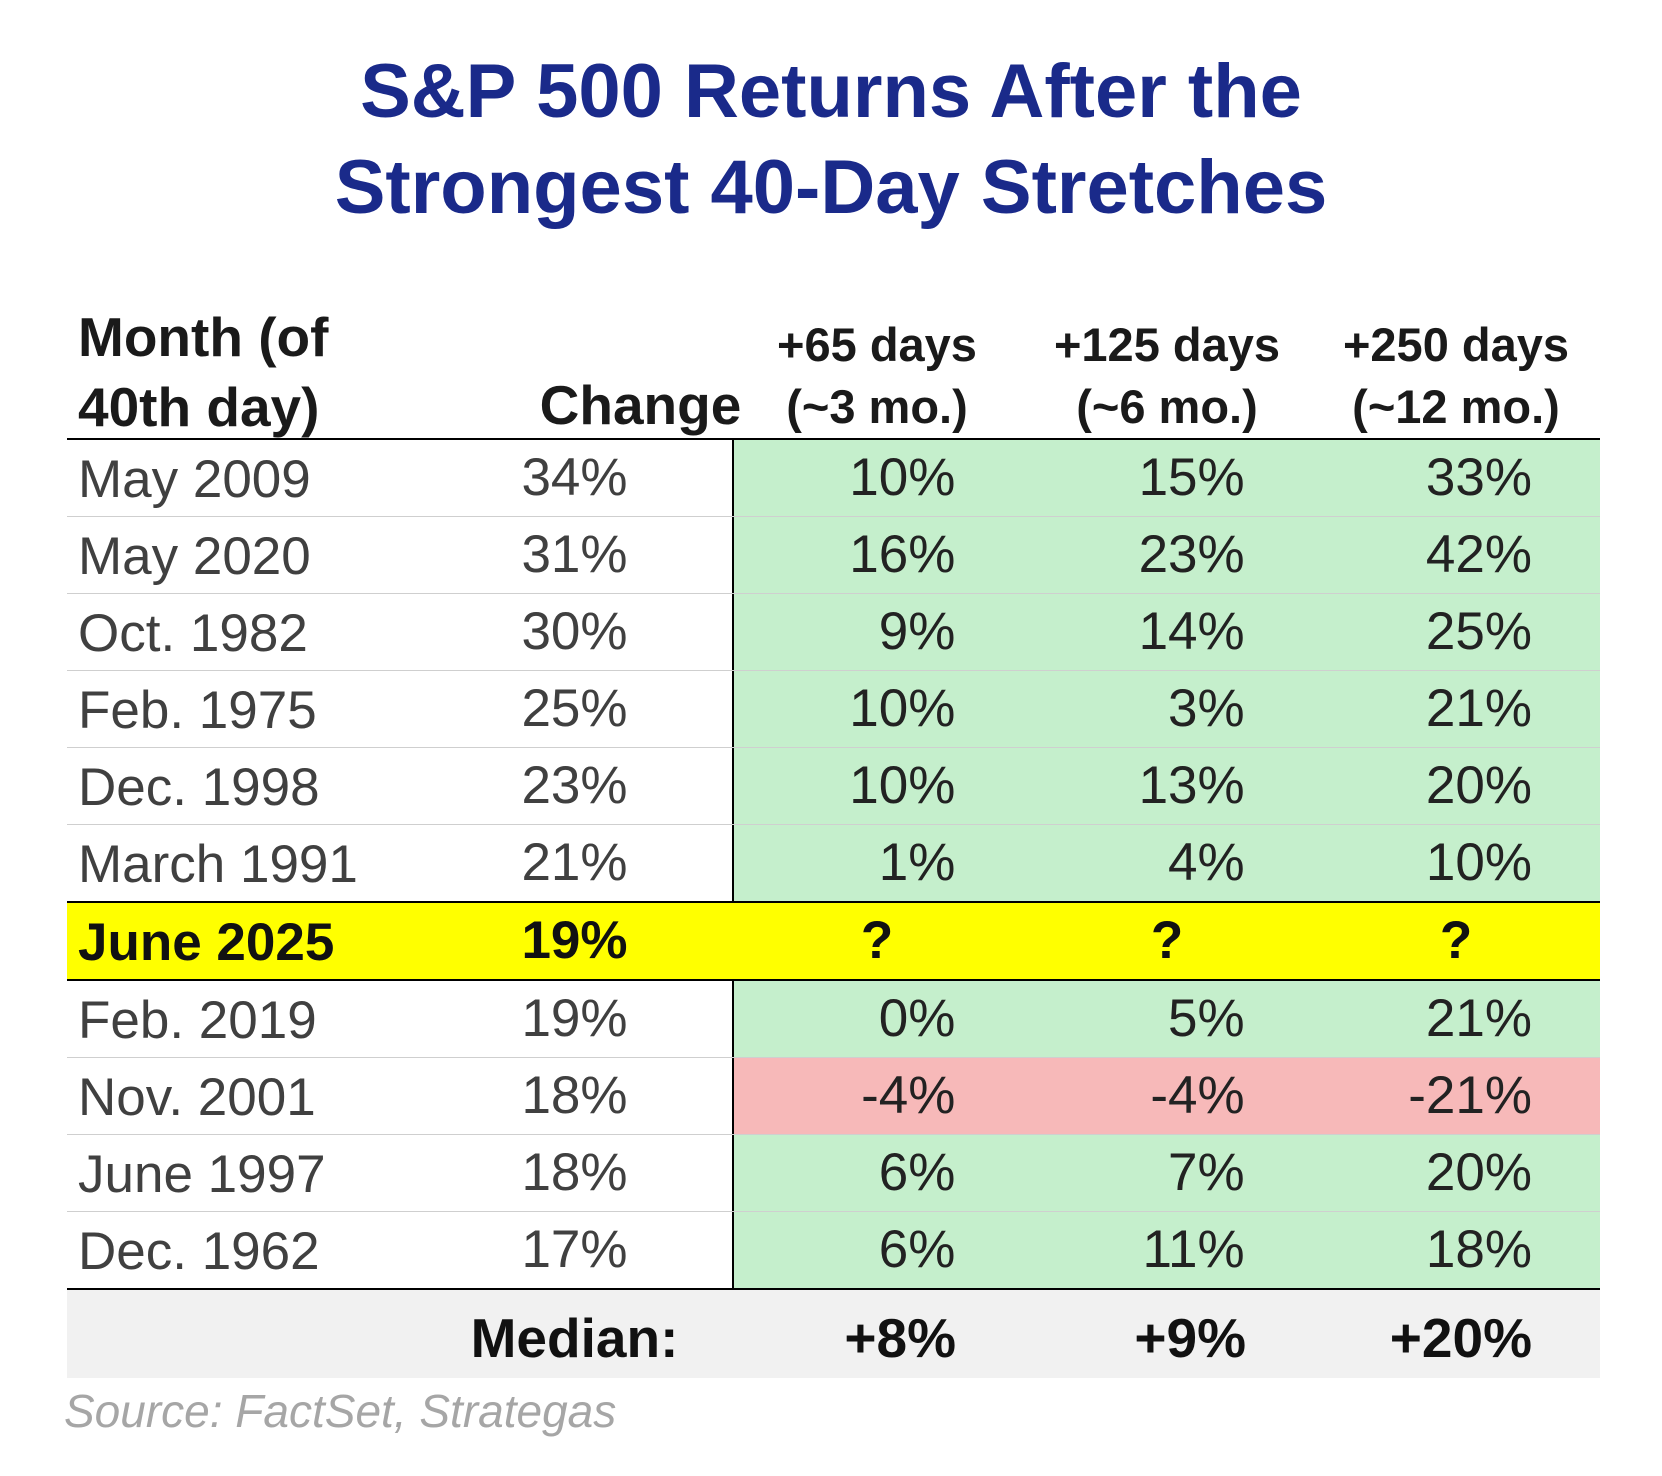 This screenshot has width=1662, height=1476. I want to click on header-125-days: +125 days (~6 mo.), so click(1167, 376).